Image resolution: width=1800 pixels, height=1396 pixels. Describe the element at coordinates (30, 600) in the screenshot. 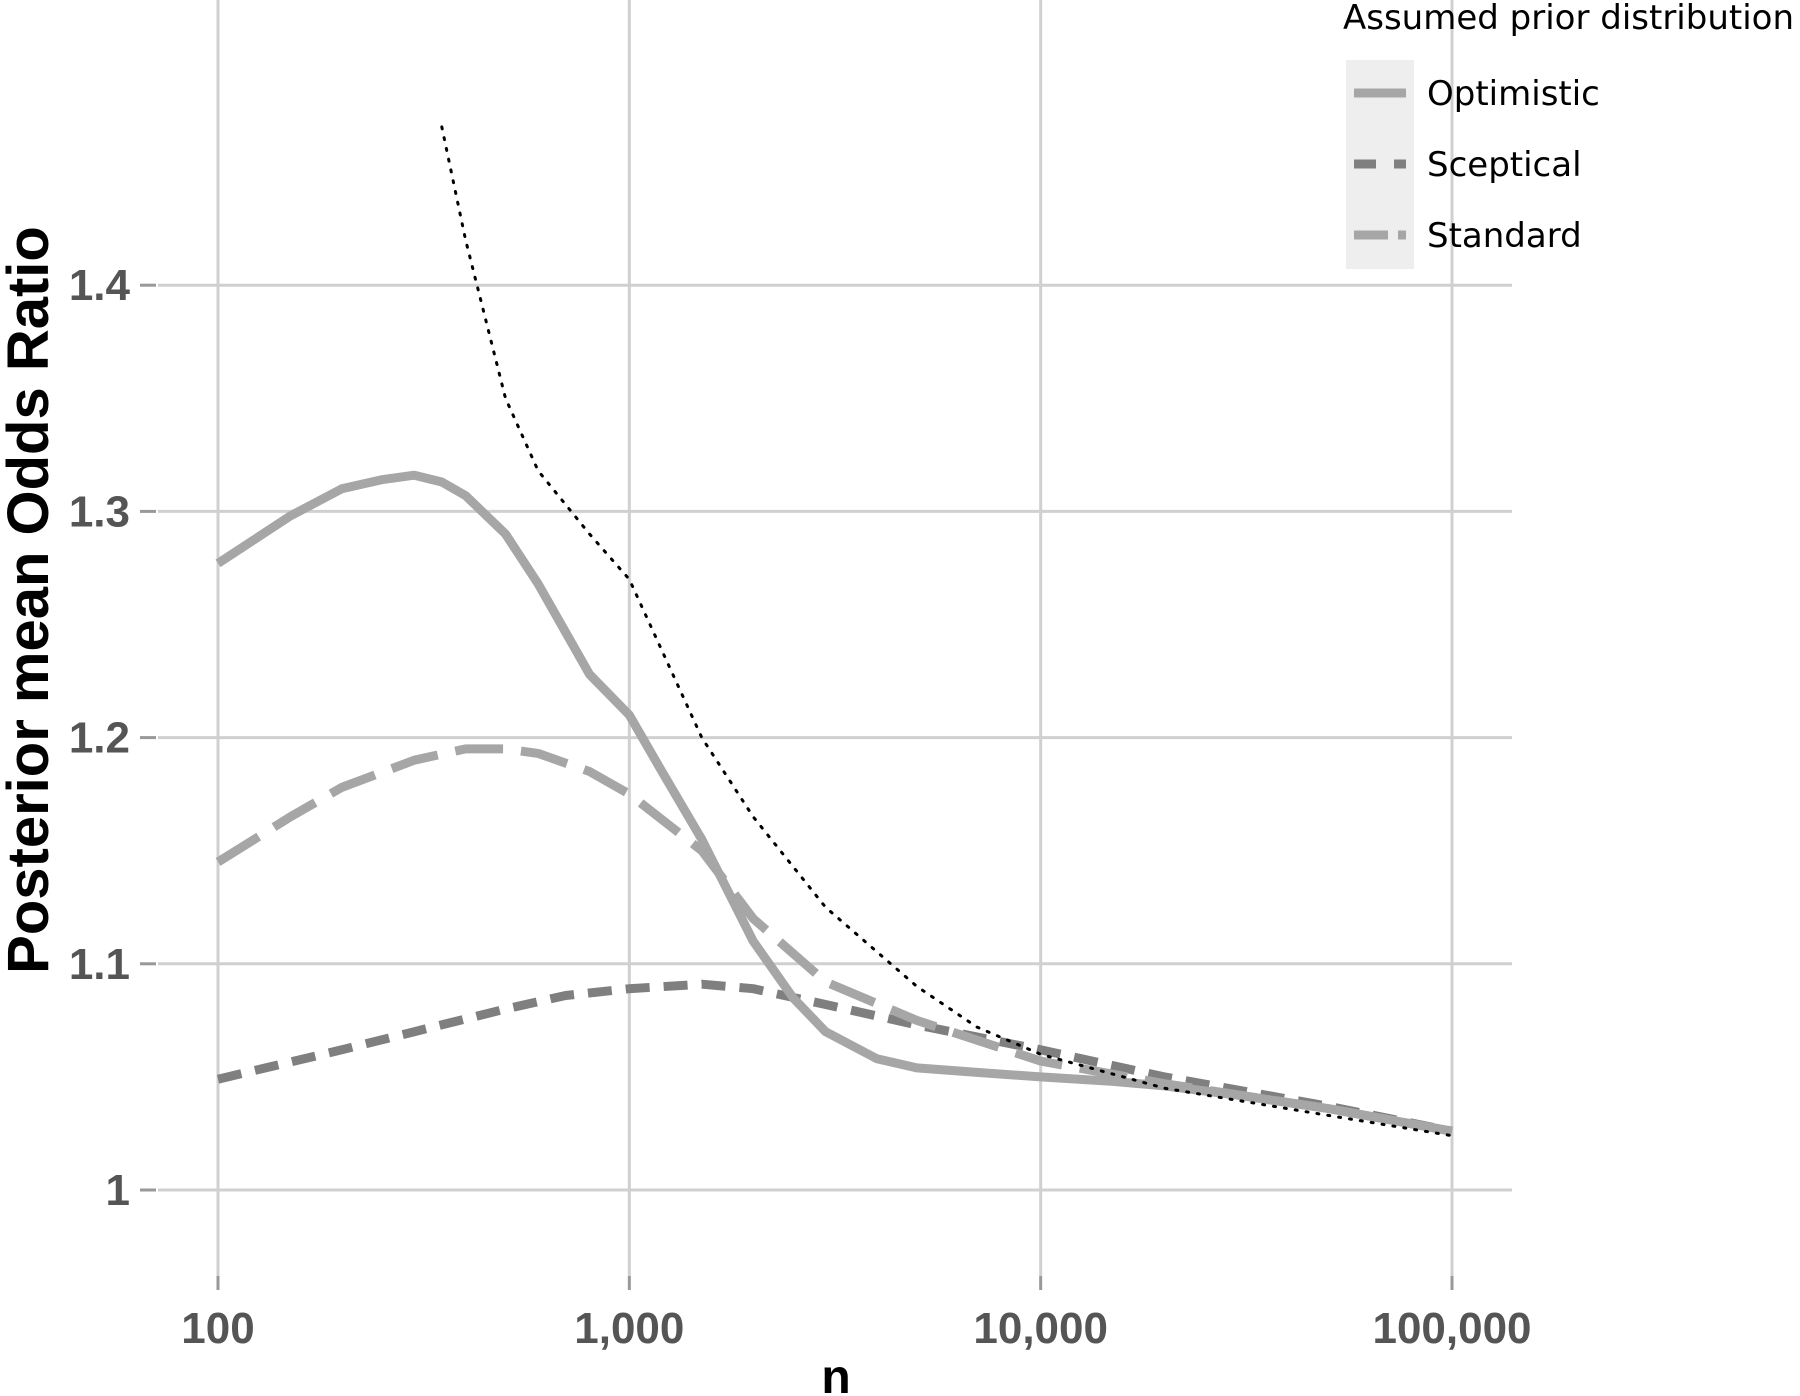

I see `y-axis-title: Posterior mean Odds Ratio` at that location.